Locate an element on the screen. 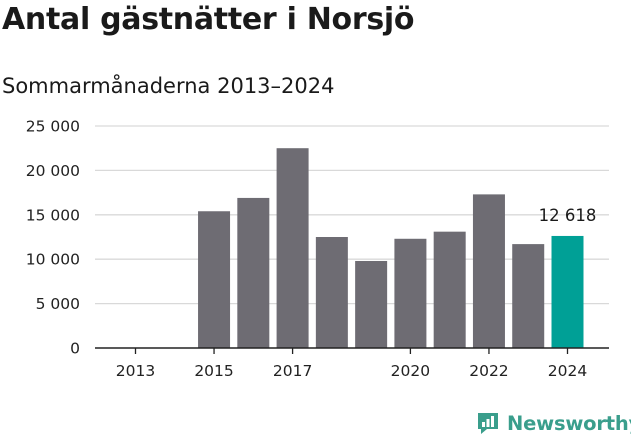  brand-name: Newsworthy is located at coordinates (569, 423).